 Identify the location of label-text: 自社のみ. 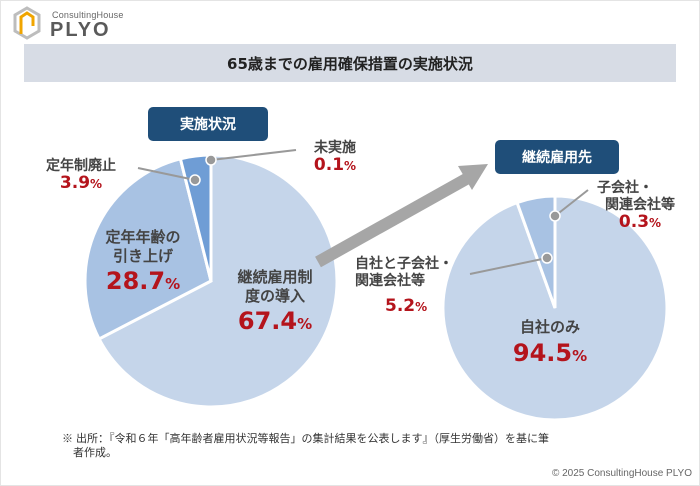
(549, 327).